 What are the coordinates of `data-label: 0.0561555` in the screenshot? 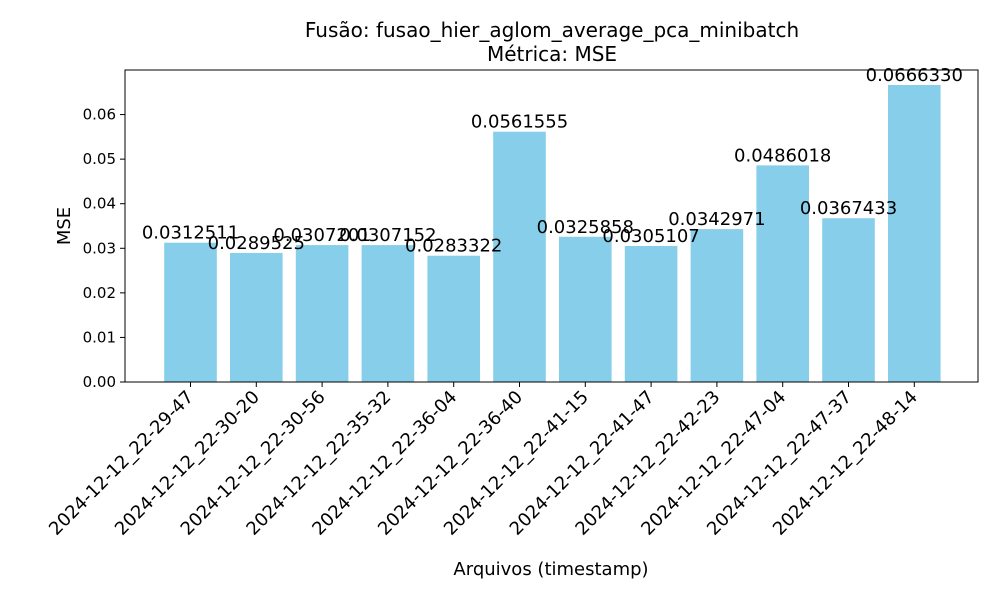 It's located at (519, 122).